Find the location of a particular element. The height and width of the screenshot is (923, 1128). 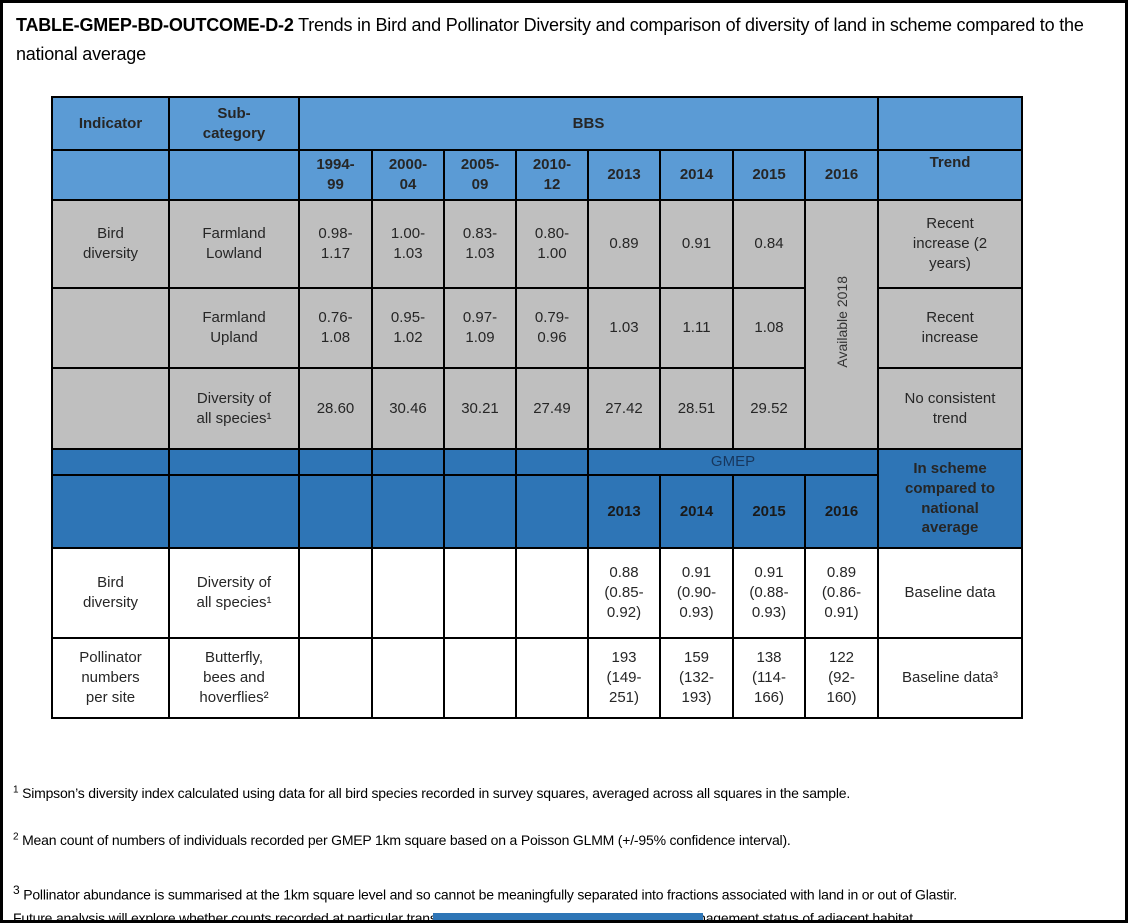

col-header-year: 1994- 99 is located at coordinates (335, 175).